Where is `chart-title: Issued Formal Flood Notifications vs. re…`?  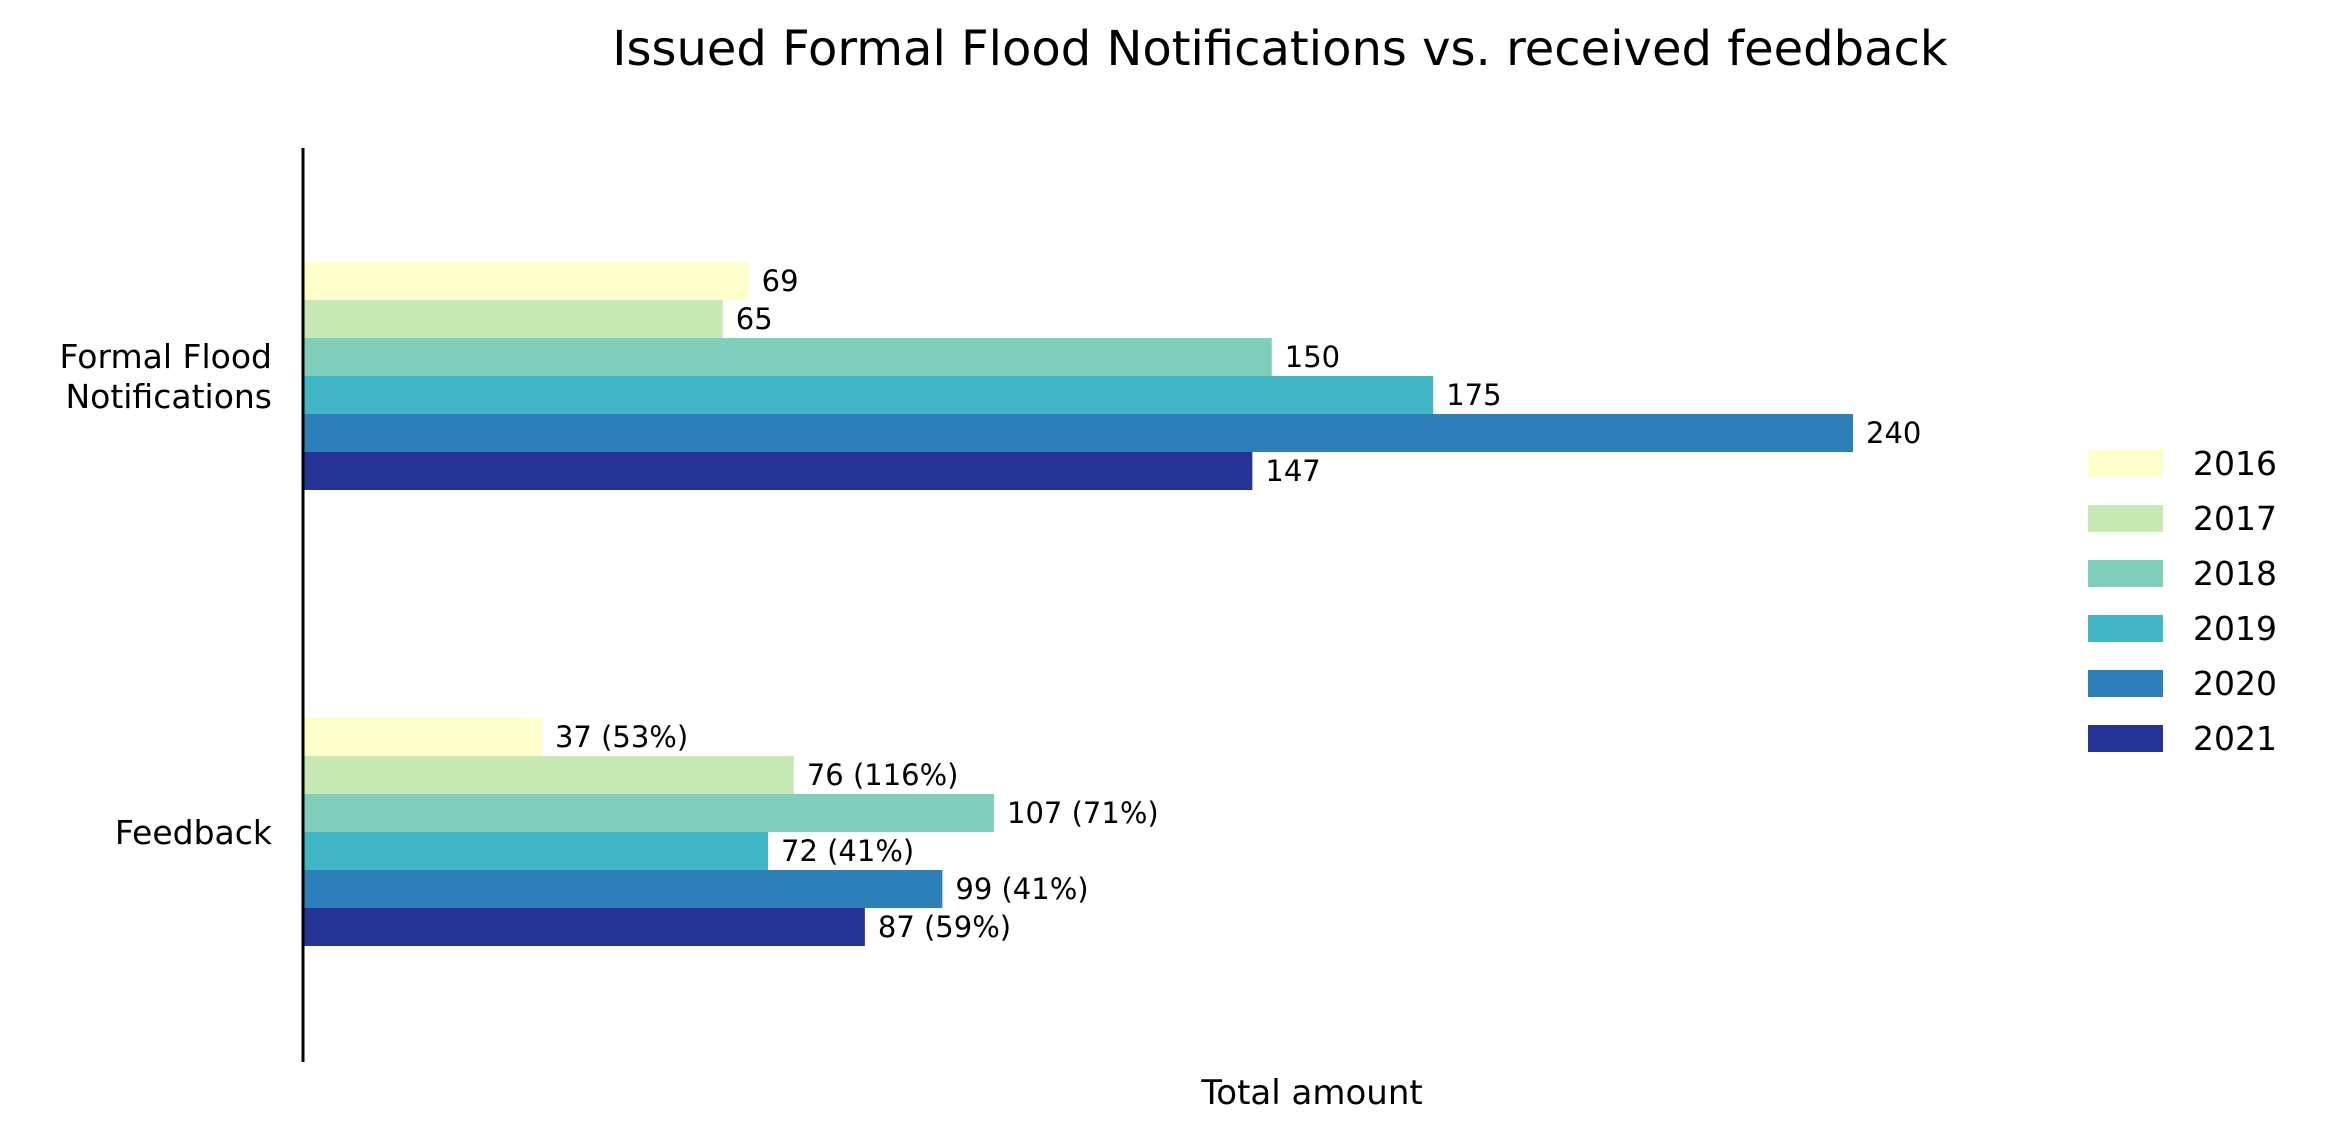 chart-title: Issued Formal Flood Notifications vs. re… is located at coordinates (1280, 49).